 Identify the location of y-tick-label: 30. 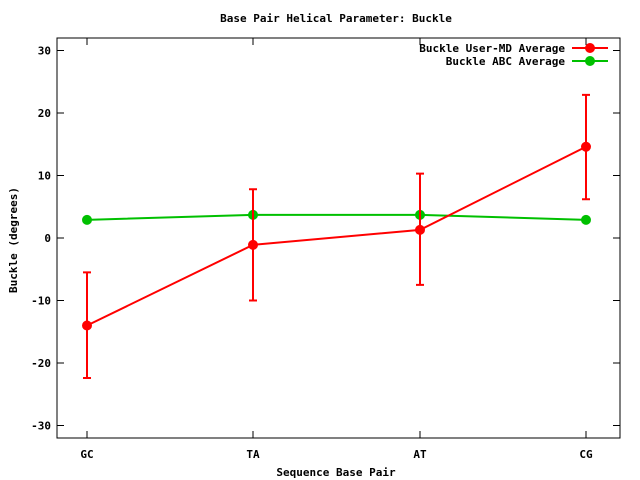
(44, 51).